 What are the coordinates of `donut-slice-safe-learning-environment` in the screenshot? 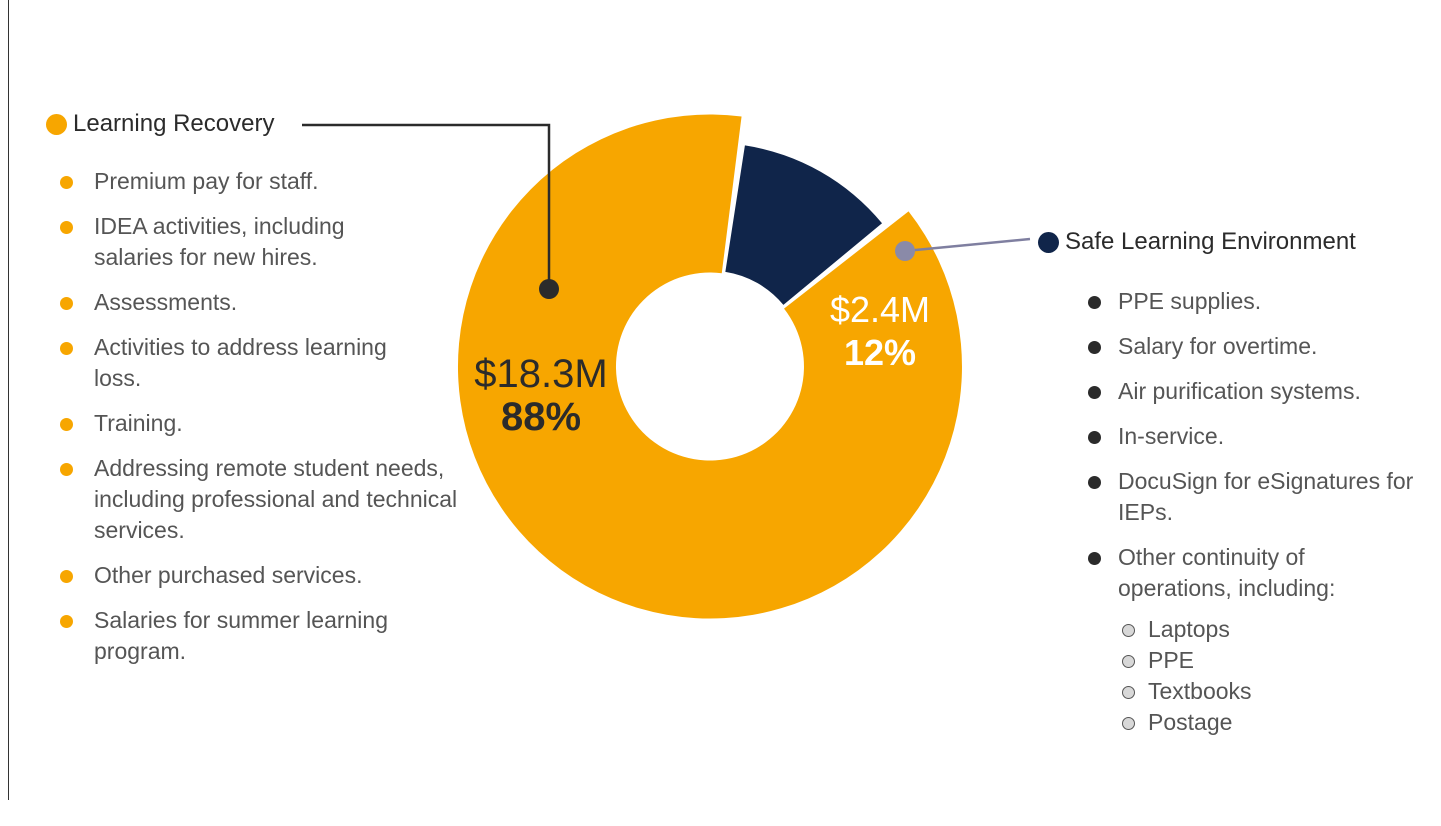 It's located at (804, 225).